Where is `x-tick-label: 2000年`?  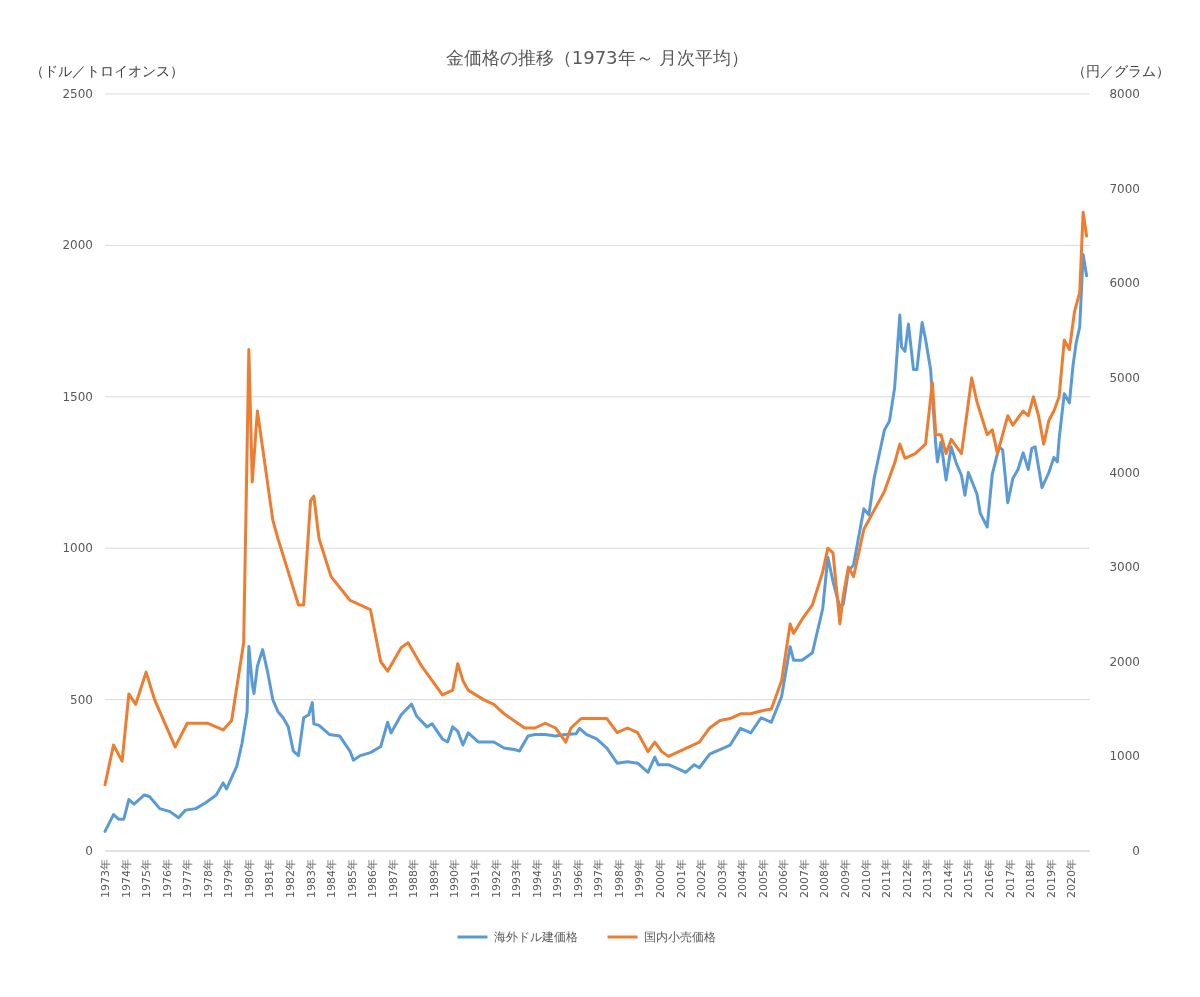
x-tick-label: 2000年 is located at coordinates (660, 878).